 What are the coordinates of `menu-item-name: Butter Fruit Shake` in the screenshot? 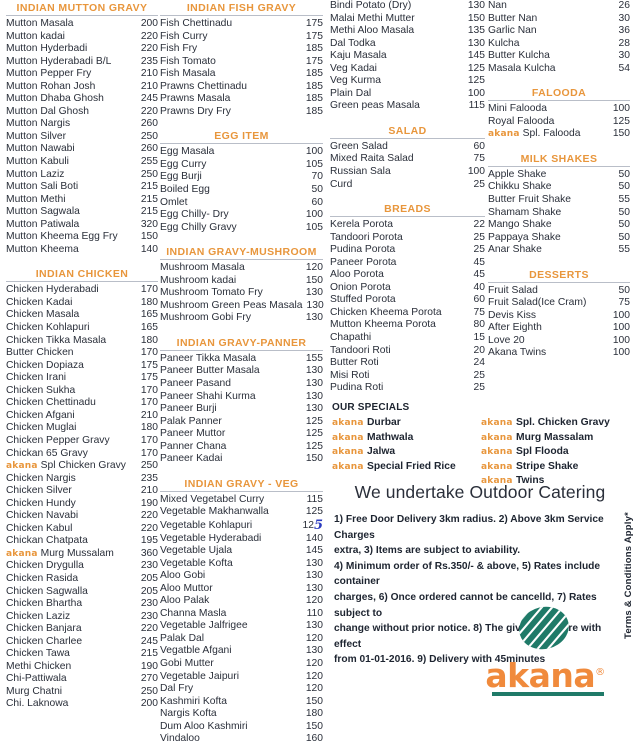 It's located at (529, 200).